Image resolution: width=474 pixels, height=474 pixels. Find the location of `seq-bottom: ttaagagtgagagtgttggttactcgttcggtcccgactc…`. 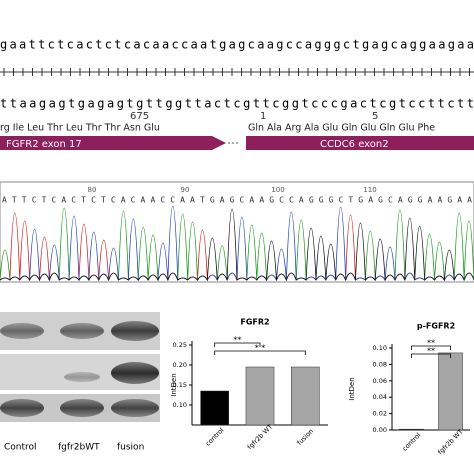

seq-bottom: ttaagagtgagagtgttggttactcgttcggtcccgactc… is located at coordinates (237, 104).